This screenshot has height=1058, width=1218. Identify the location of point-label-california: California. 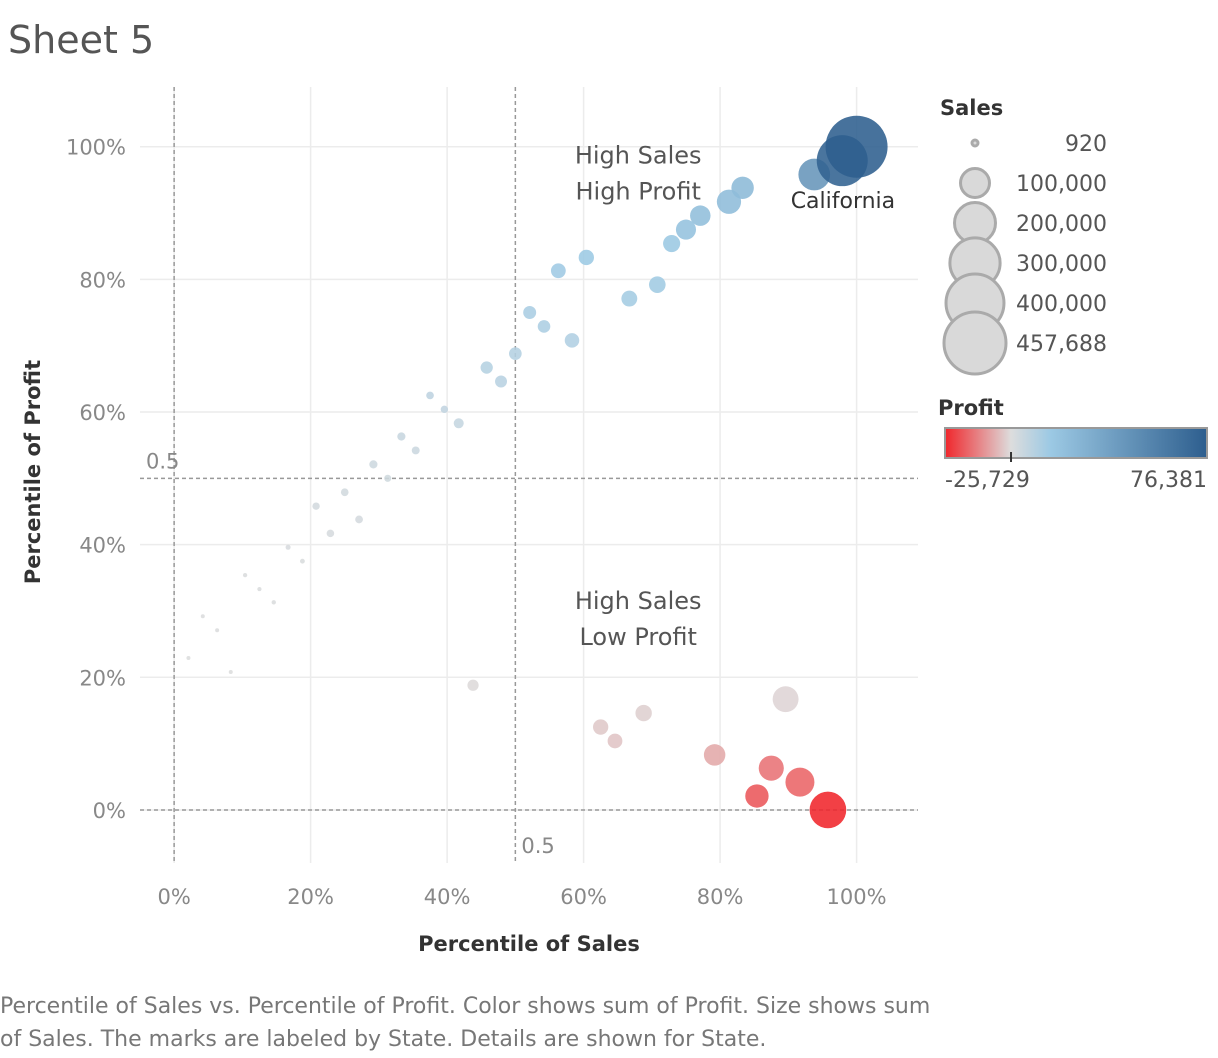
(843, 201).